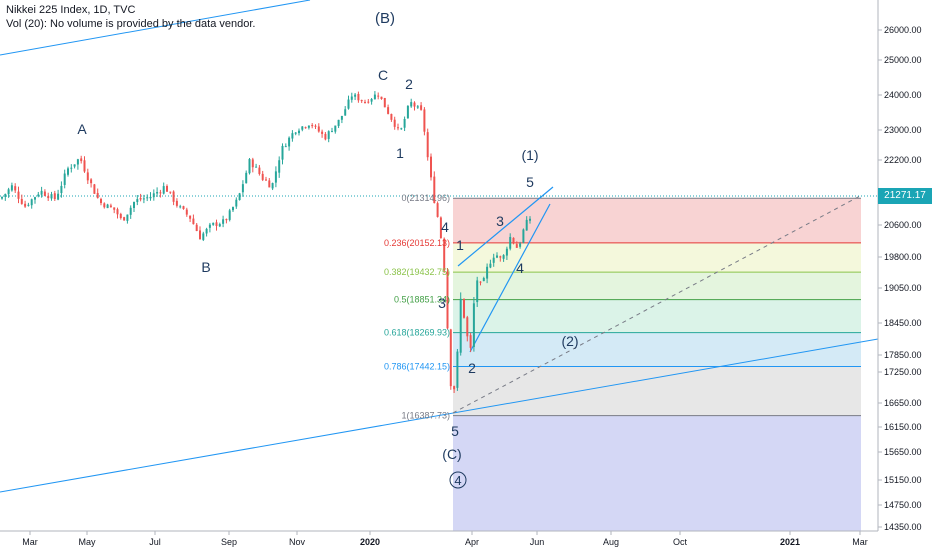 The width and height of the screenshot is (932, 550). What do you see at coordinates (905, 275) in the screenshot?
I see `price-axis-bg` at bounding box center [905, 275].